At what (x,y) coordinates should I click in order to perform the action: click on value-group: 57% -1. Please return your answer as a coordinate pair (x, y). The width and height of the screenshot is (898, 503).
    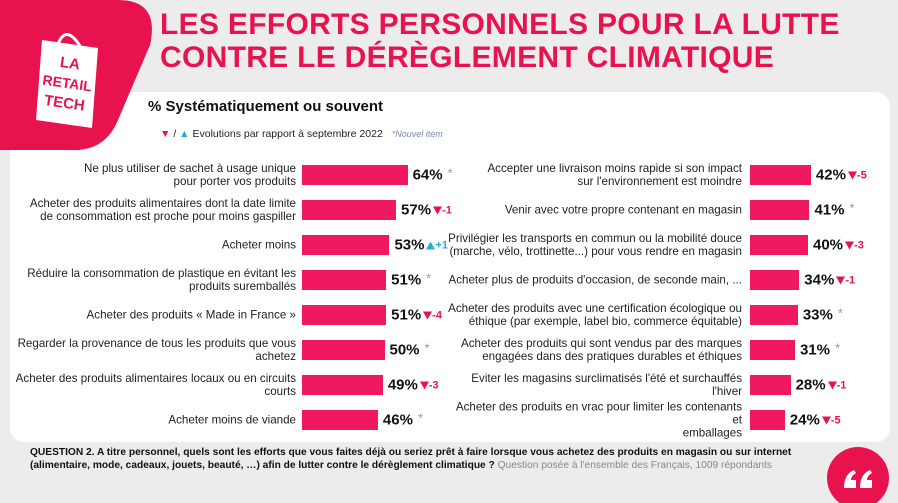
    Looking at the image, I should click on (426, 210).